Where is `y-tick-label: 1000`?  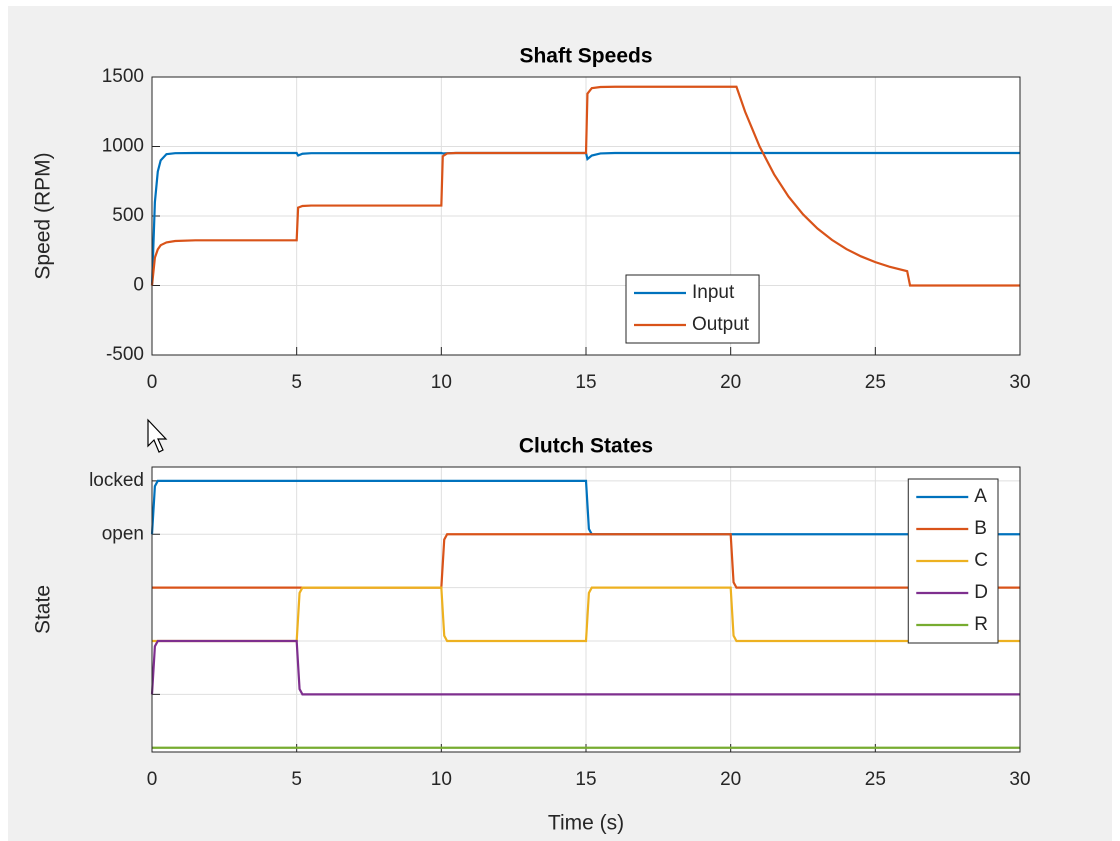
y-tick-label: 1000 is located at coordinates (123, 146).